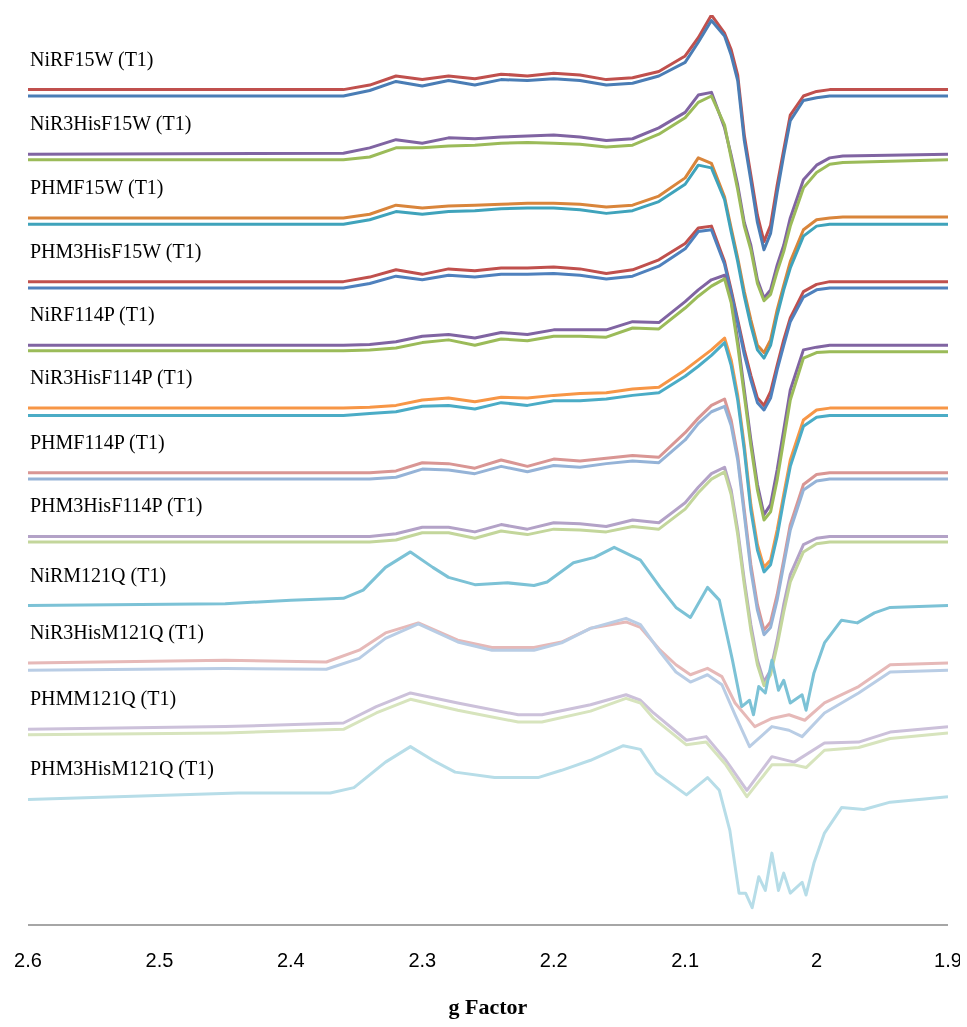 The height and width of the screenshot is (1027, 967). I want to click on annotation: PHMM121Q (T1), so click(103, 699).